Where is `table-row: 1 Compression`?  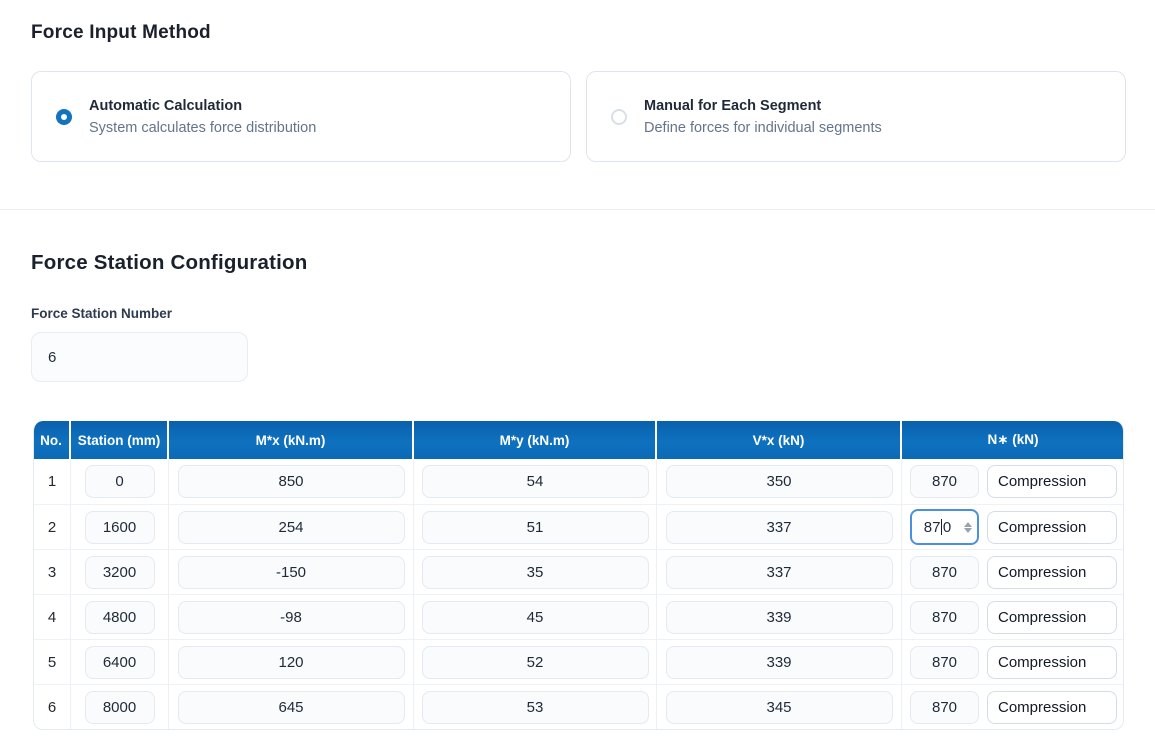
table-row: 1 Compression is located at coordinates (578, 481).